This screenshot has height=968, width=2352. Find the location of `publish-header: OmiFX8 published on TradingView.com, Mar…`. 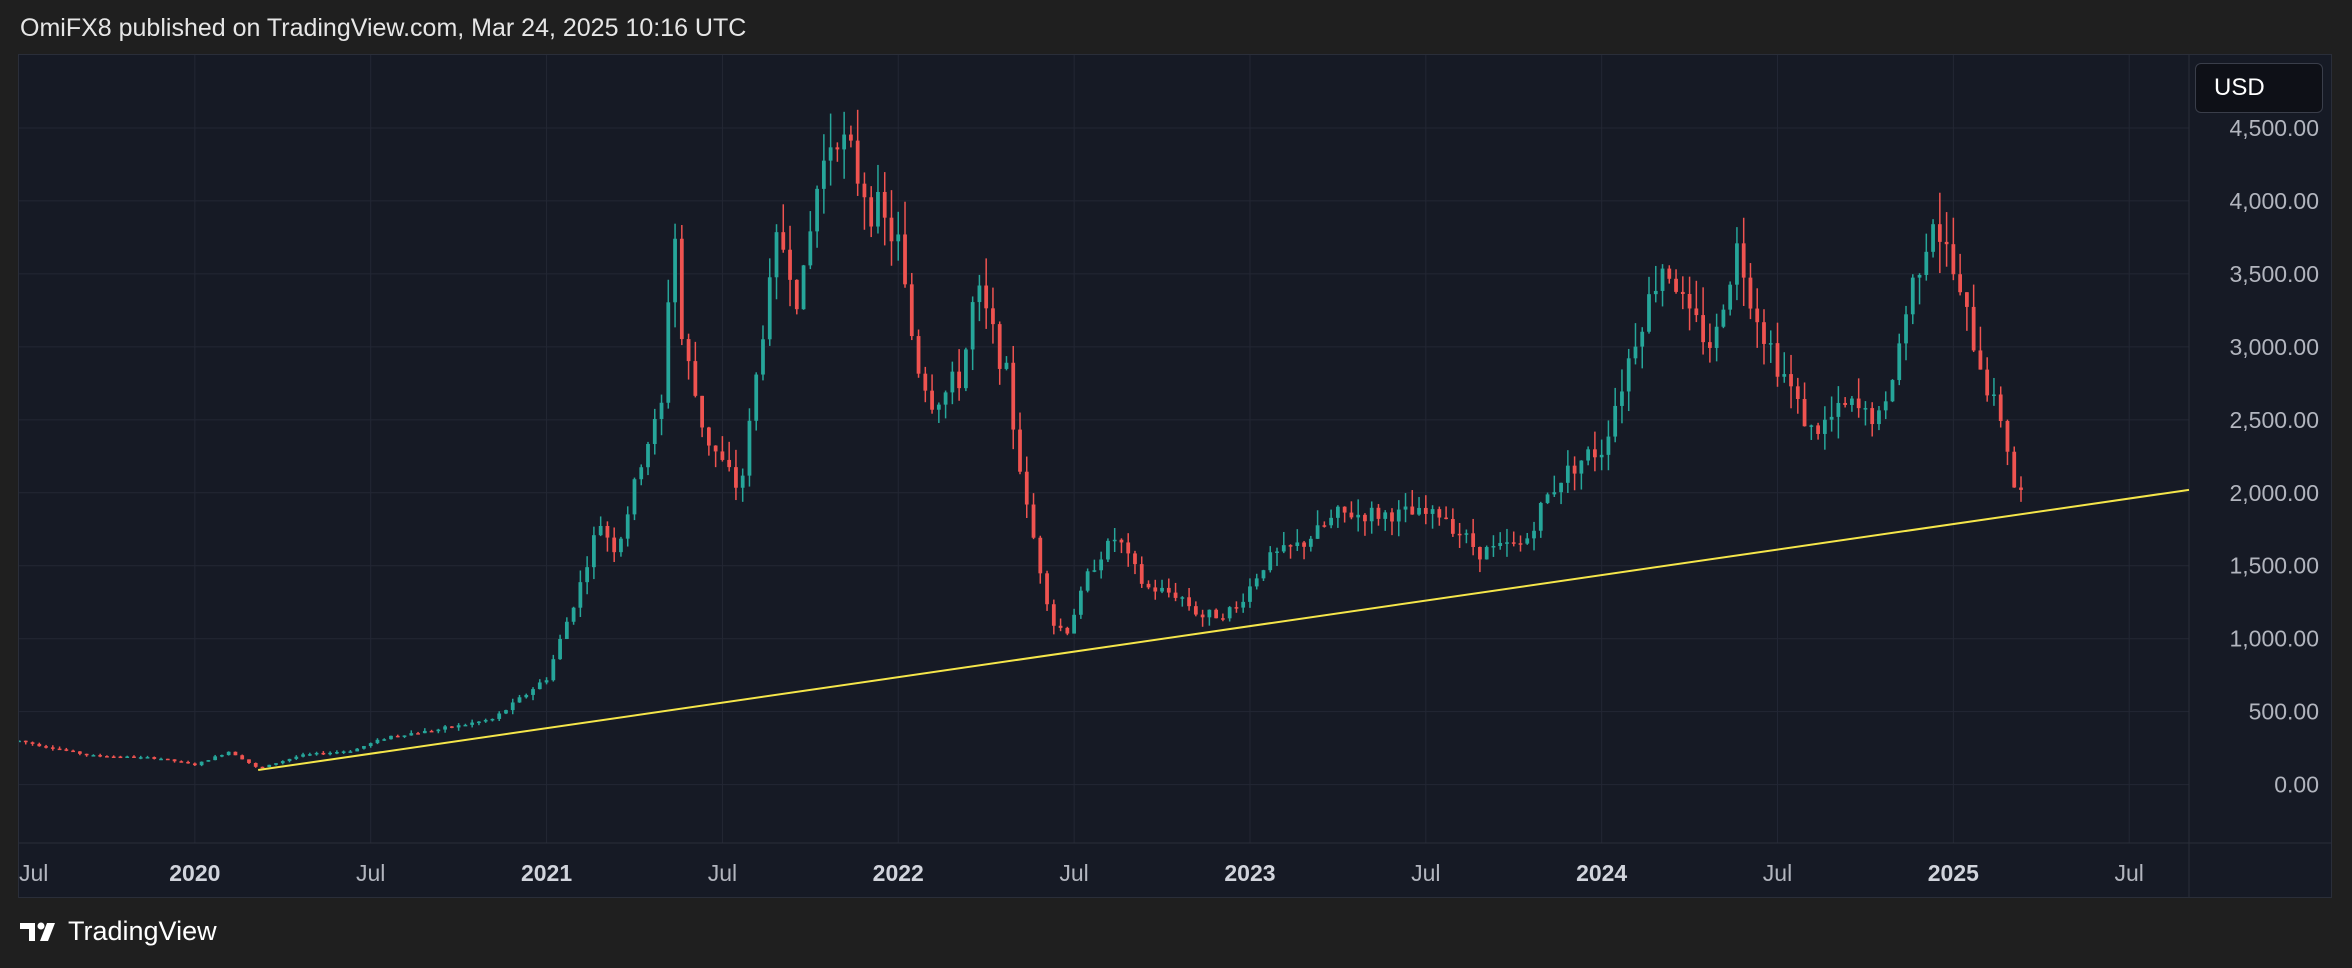

publish-header: OmiFX8 published on TradingView.com, Mar… is located at coordinates (383, 28).